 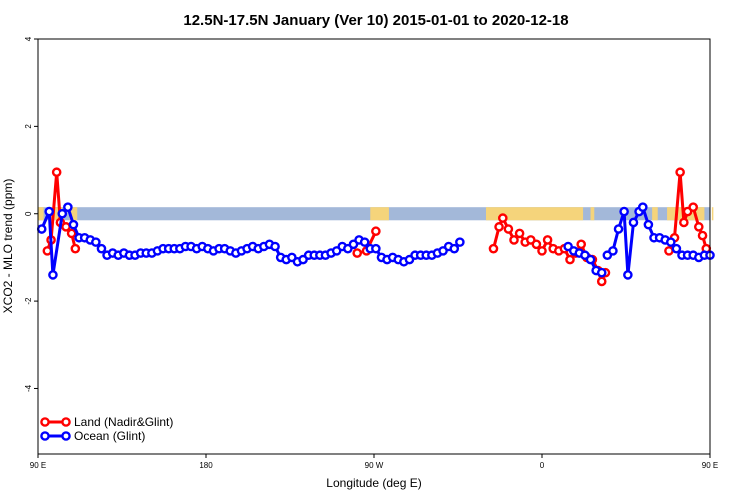 I want to click on y-tick-label: 2, so click(x=28, y=126).